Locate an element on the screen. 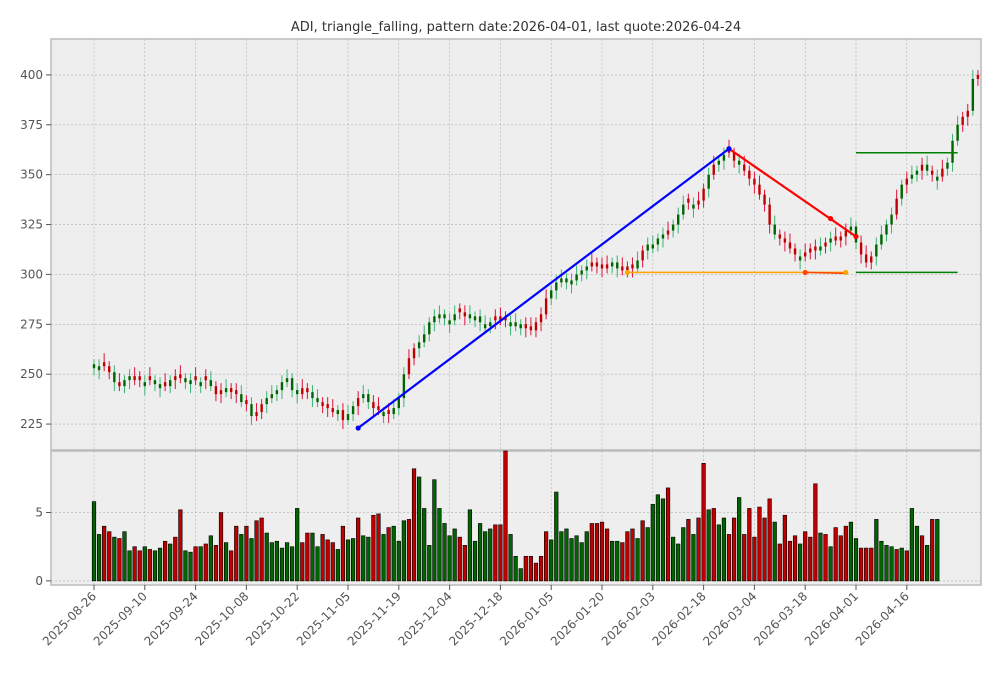  x-tick-label: 2025-09-24 is located at coordinates (171, 618).